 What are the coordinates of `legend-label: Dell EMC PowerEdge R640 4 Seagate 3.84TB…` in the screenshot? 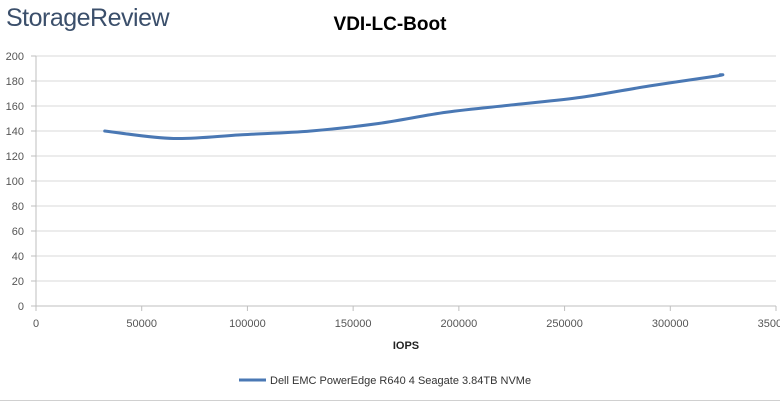 It's located at (400, 381).